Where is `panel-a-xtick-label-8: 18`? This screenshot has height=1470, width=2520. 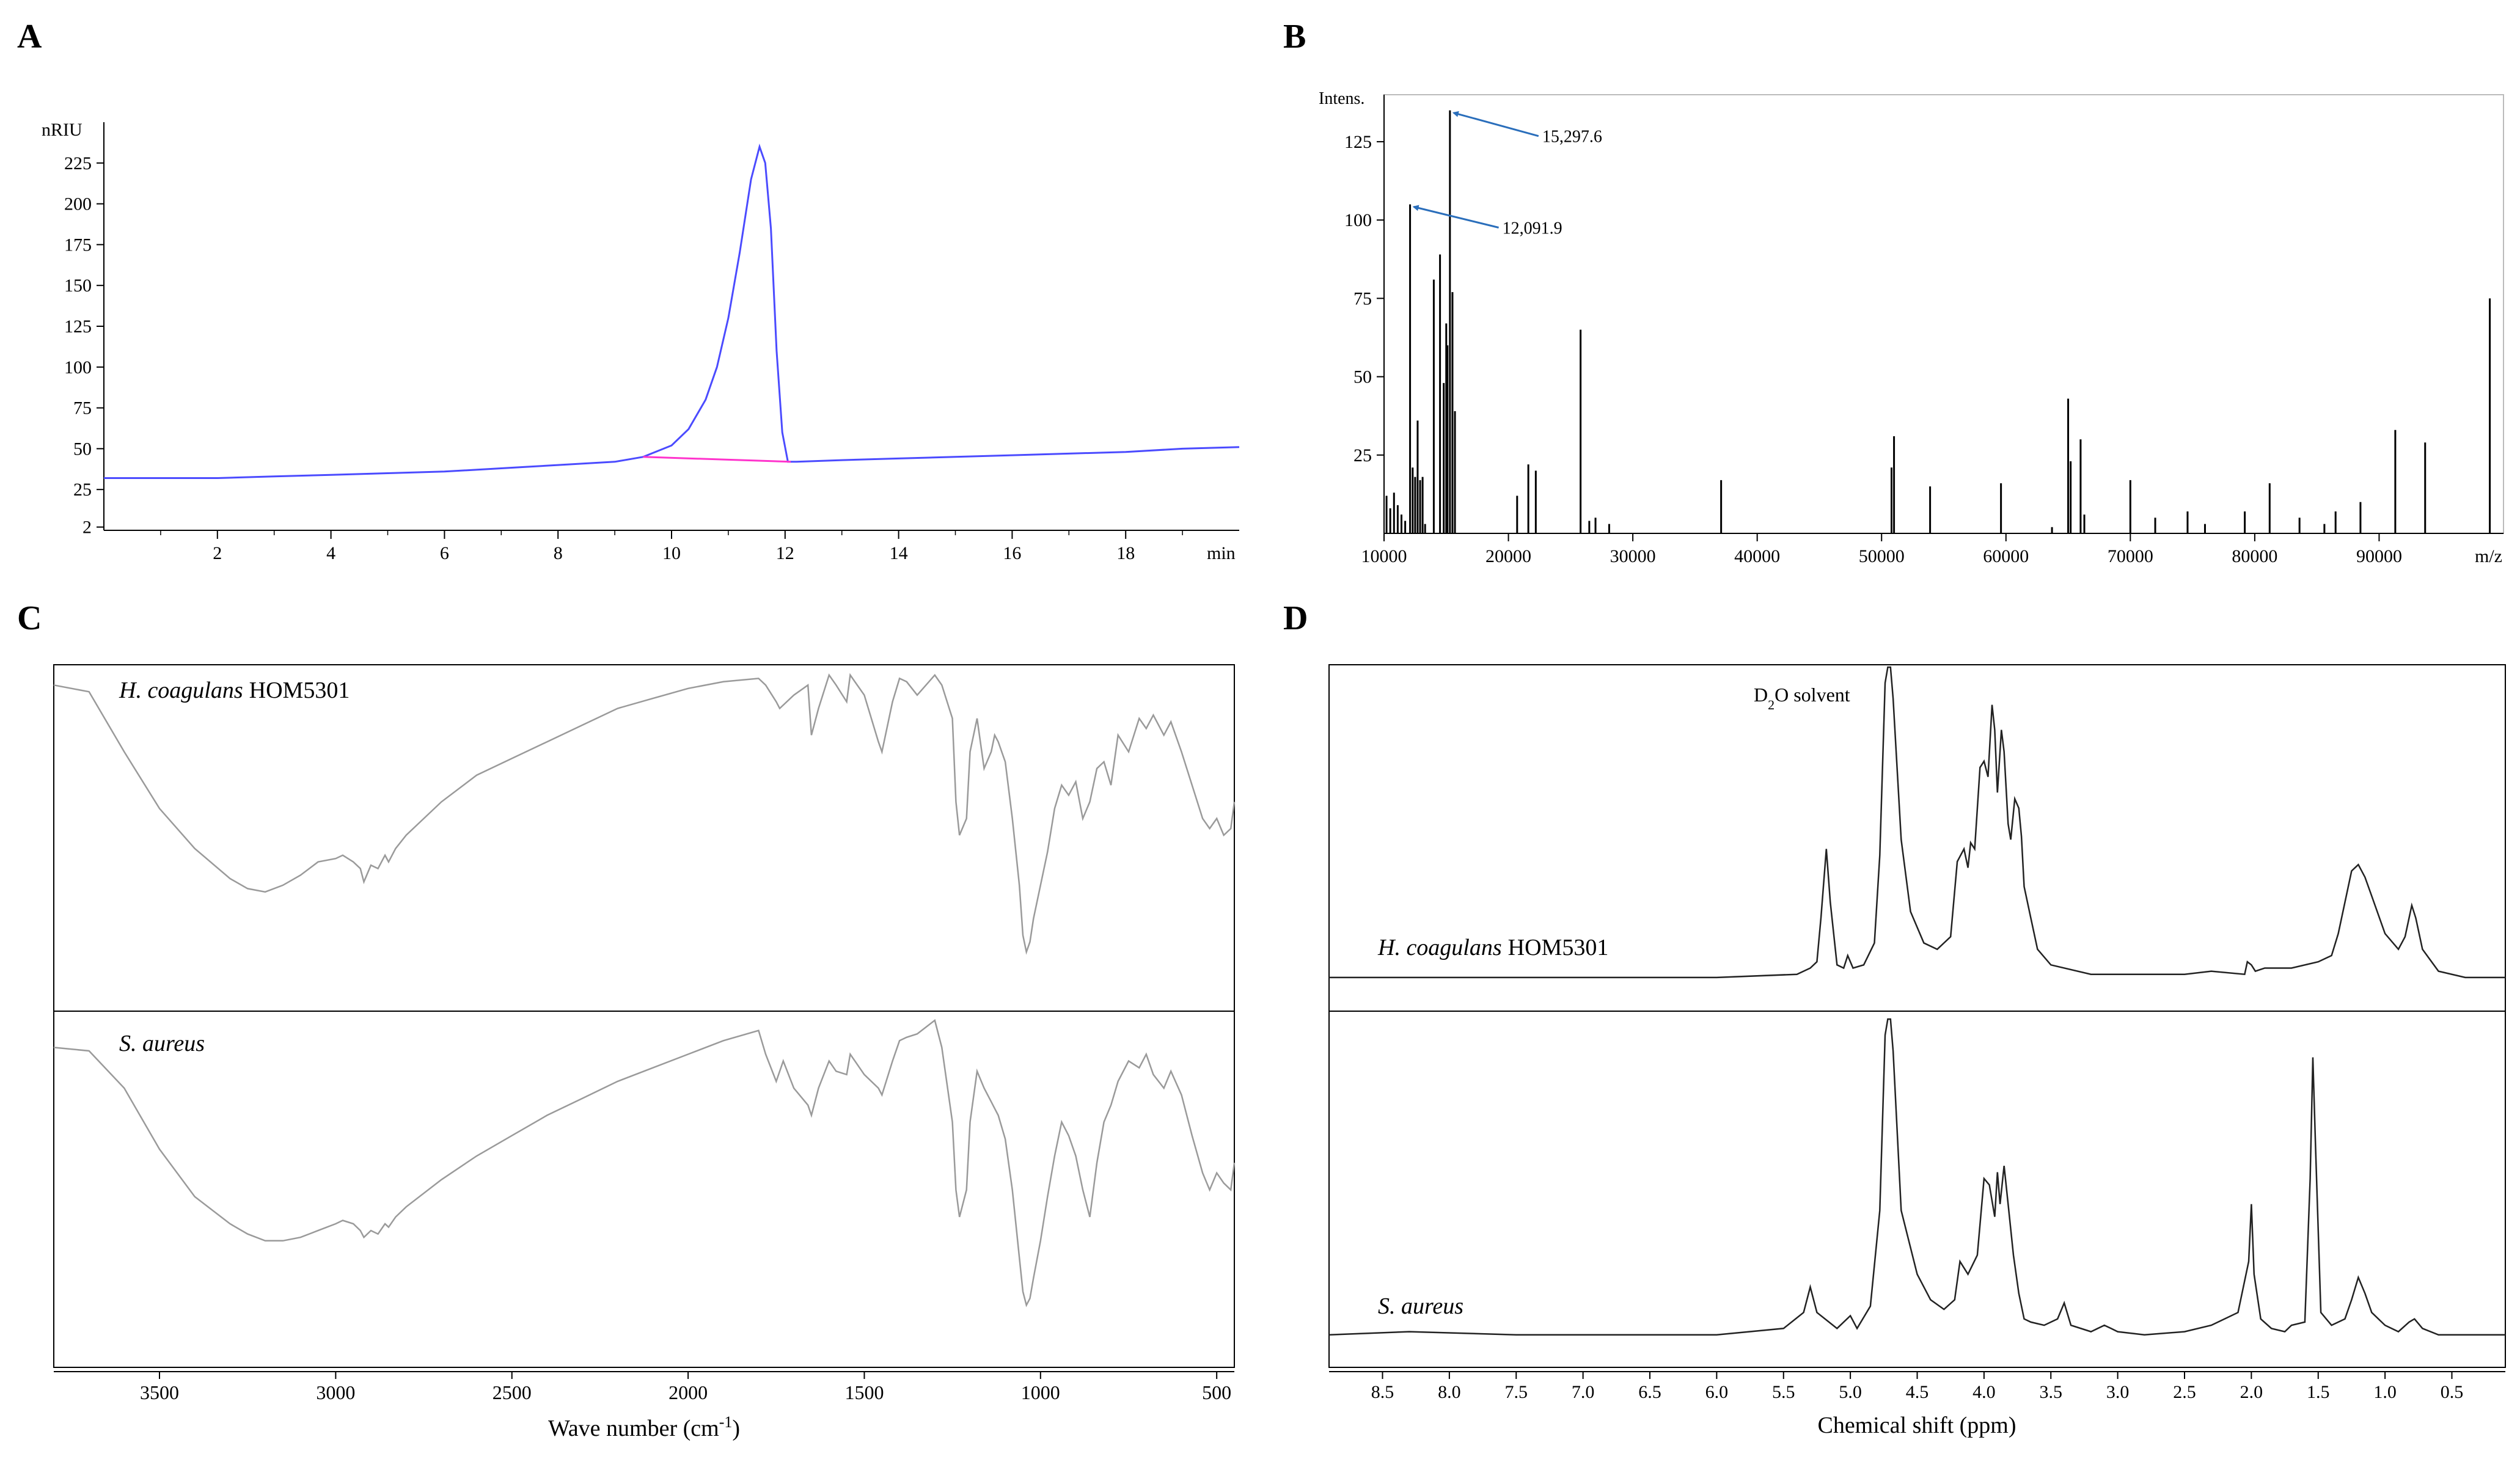 panel-a-xtick-label-8: 18 is located at coordinates (1125, 553).